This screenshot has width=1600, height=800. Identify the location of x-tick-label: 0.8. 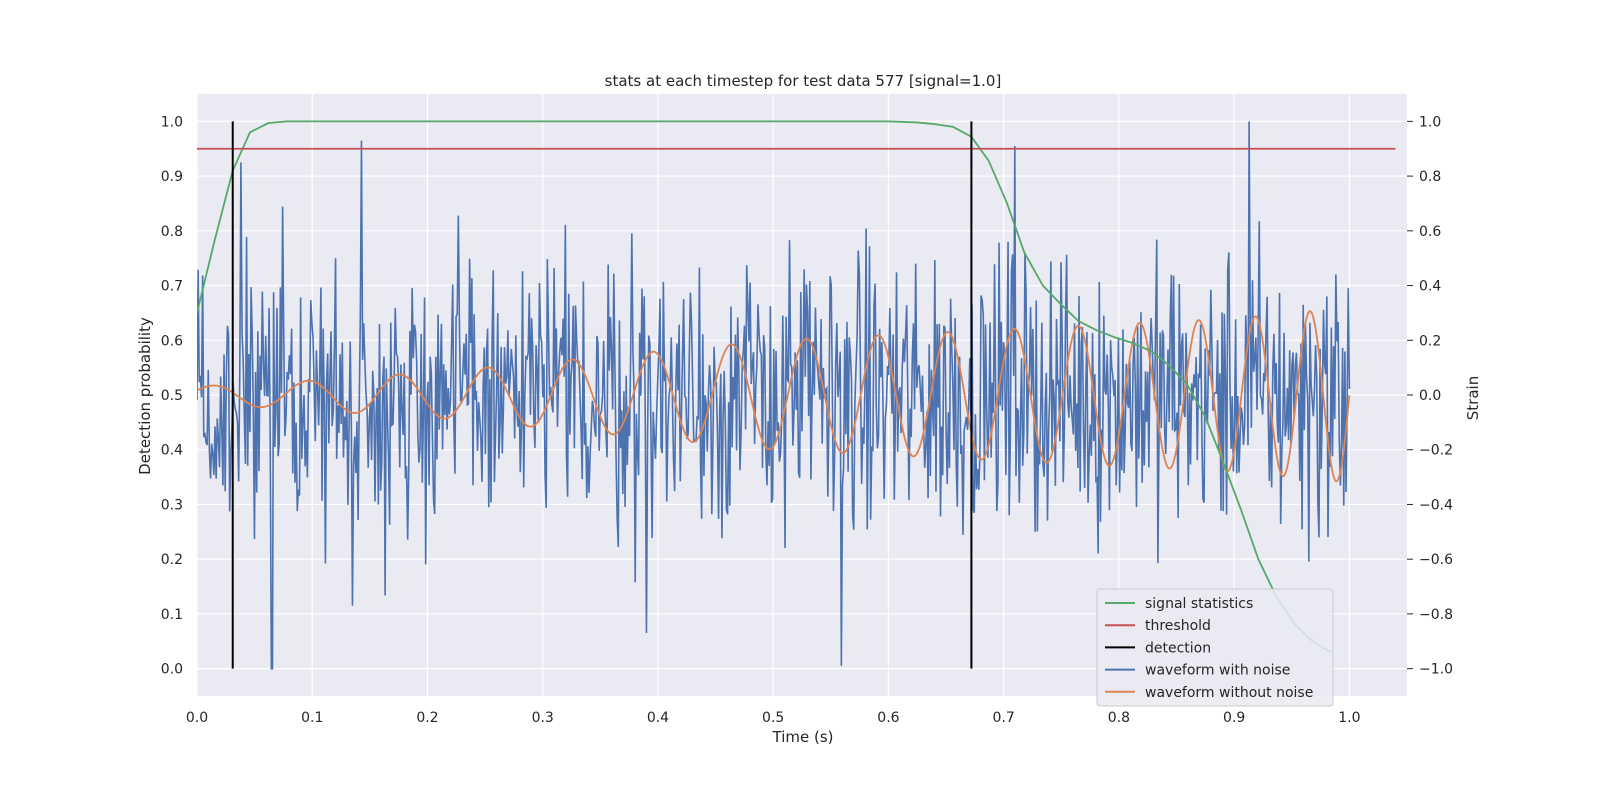
(1119, 718).